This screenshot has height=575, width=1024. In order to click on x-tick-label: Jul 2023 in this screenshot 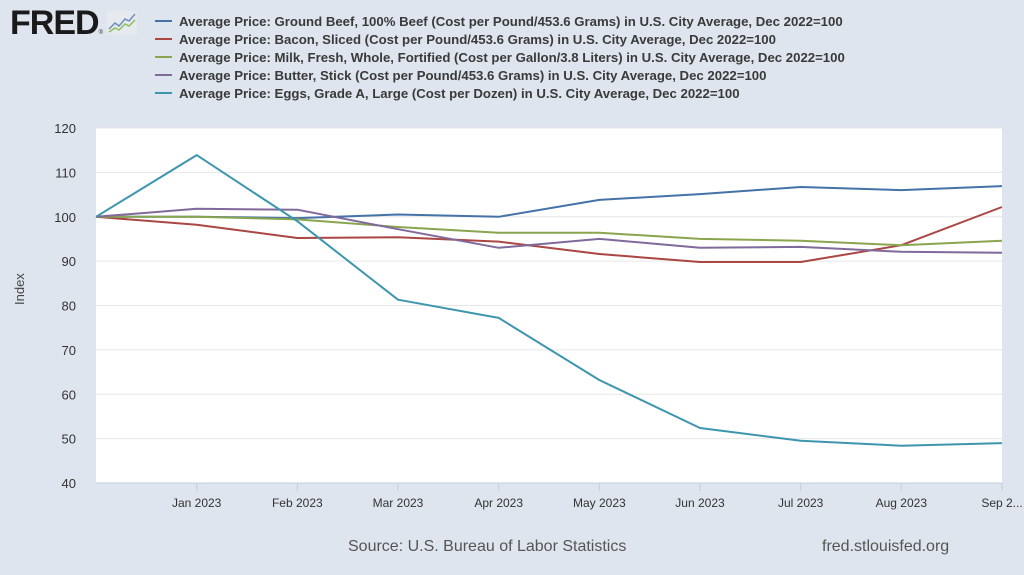, I will do `click(801, 503)`.